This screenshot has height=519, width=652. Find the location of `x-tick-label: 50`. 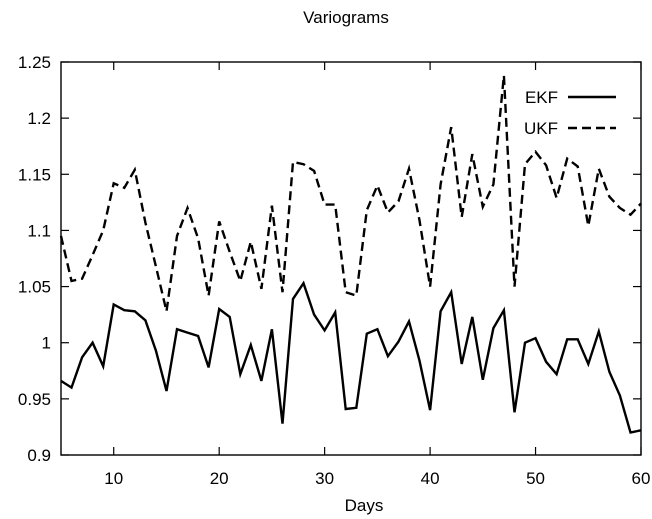

x-tick-label: 50 is located at coordinates (535, 478).